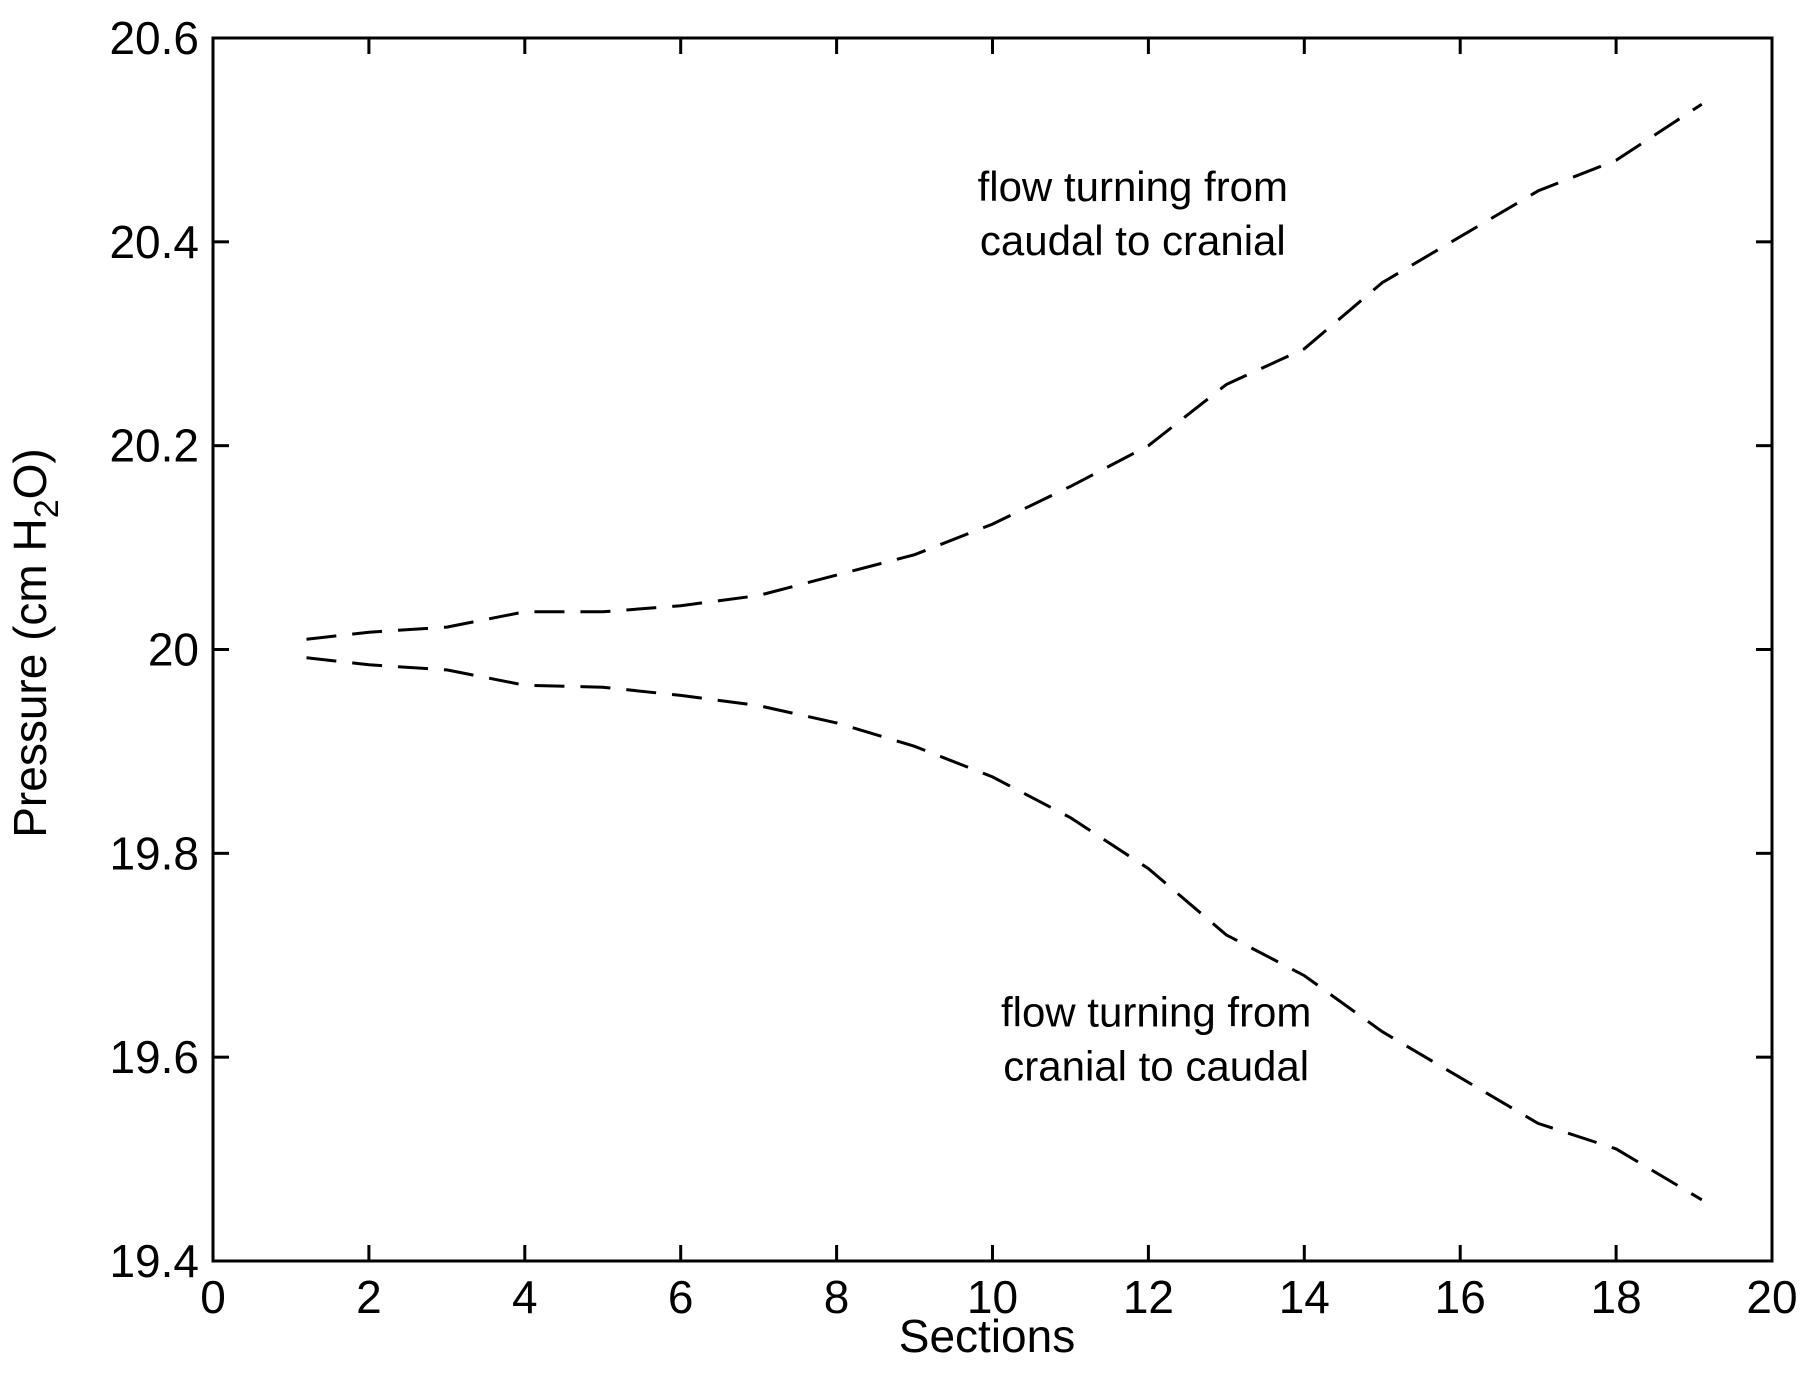 The height and width of the screenshot is (1386, 1800). I want to click on y-tick-label: 20.4, so click(154, 242).